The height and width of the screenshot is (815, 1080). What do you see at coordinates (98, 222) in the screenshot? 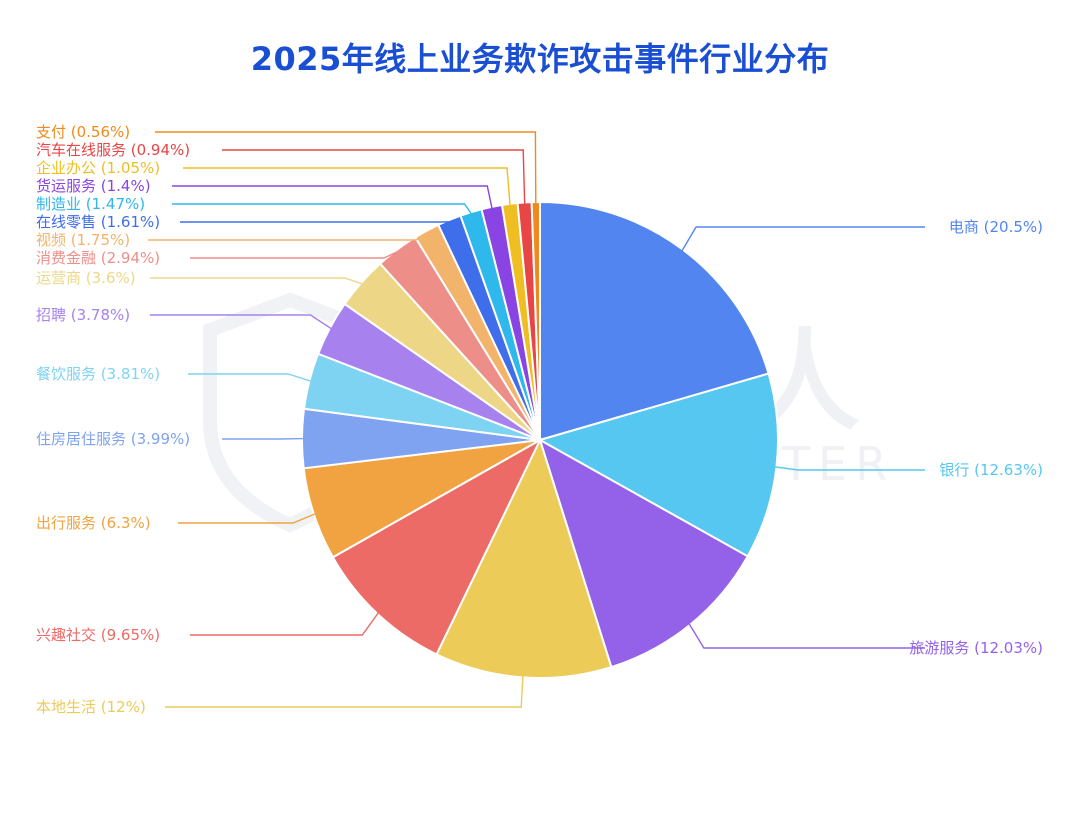
I see `slice-label: 在线零售 (1.61%)` at bounding box center [98, 222].